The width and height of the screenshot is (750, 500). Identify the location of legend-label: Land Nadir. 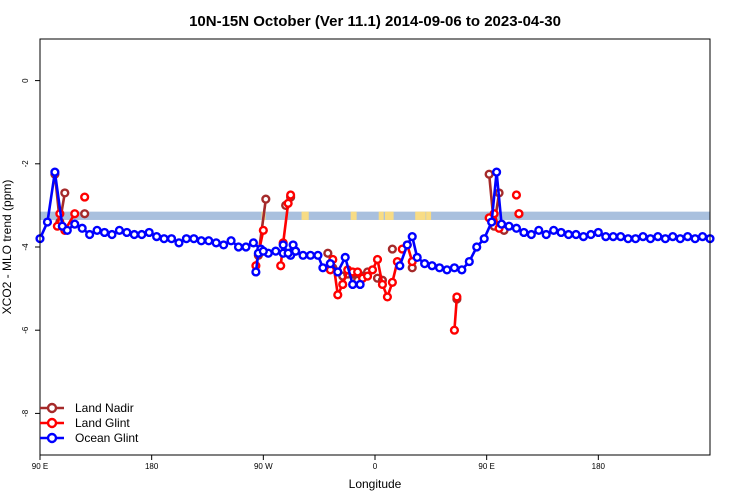
(104, 408).